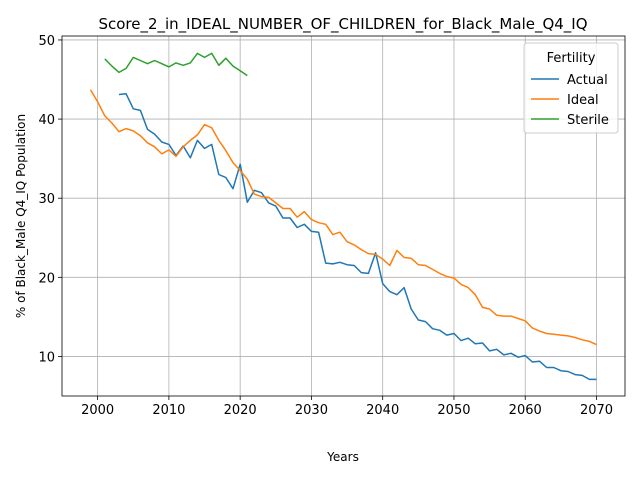  Describe the element at coordinates (596, 410) in the screenshot. I see `x-tick-label: 2070` at that location.